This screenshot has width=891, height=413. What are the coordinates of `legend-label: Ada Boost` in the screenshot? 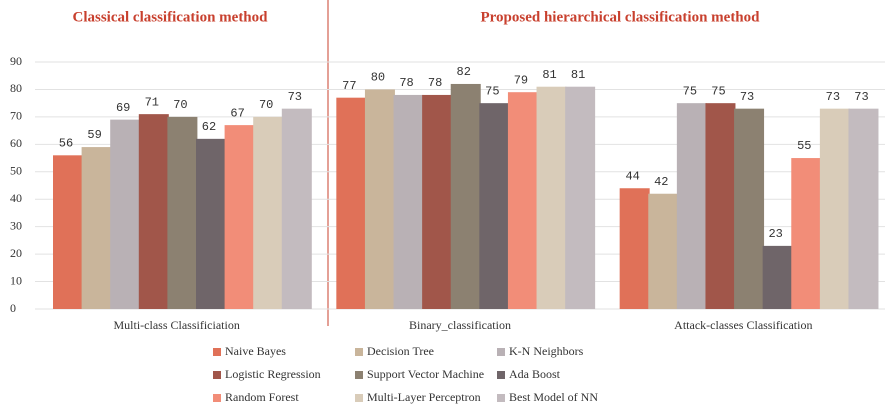 It's located at (535, 374).